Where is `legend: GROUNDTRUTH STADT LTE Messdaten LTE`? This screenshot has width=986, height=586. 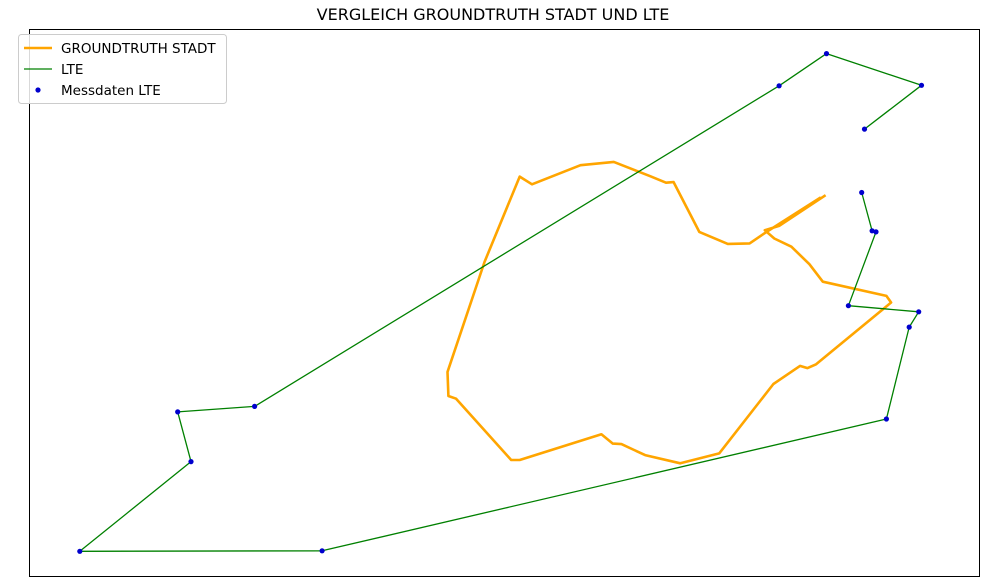 legend: GROUNDTRUTH STADT LTE Messdaten LTE is located at coordinates (122, 69).